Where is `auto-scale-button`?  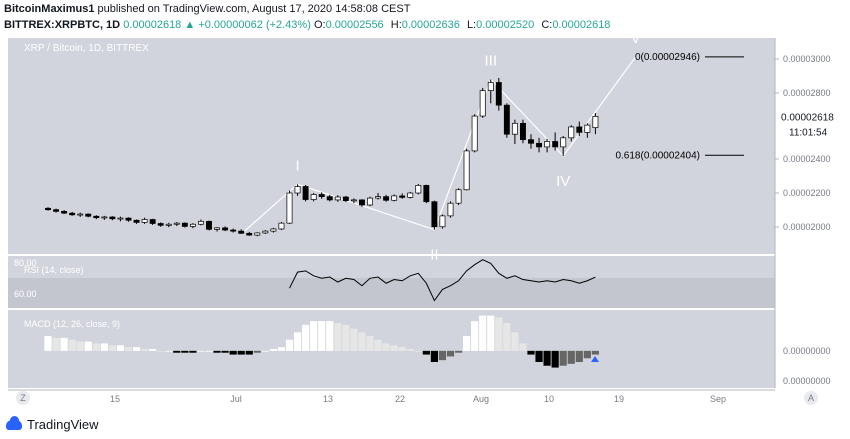
auto-scale-button is located at coordinates (811, 398).